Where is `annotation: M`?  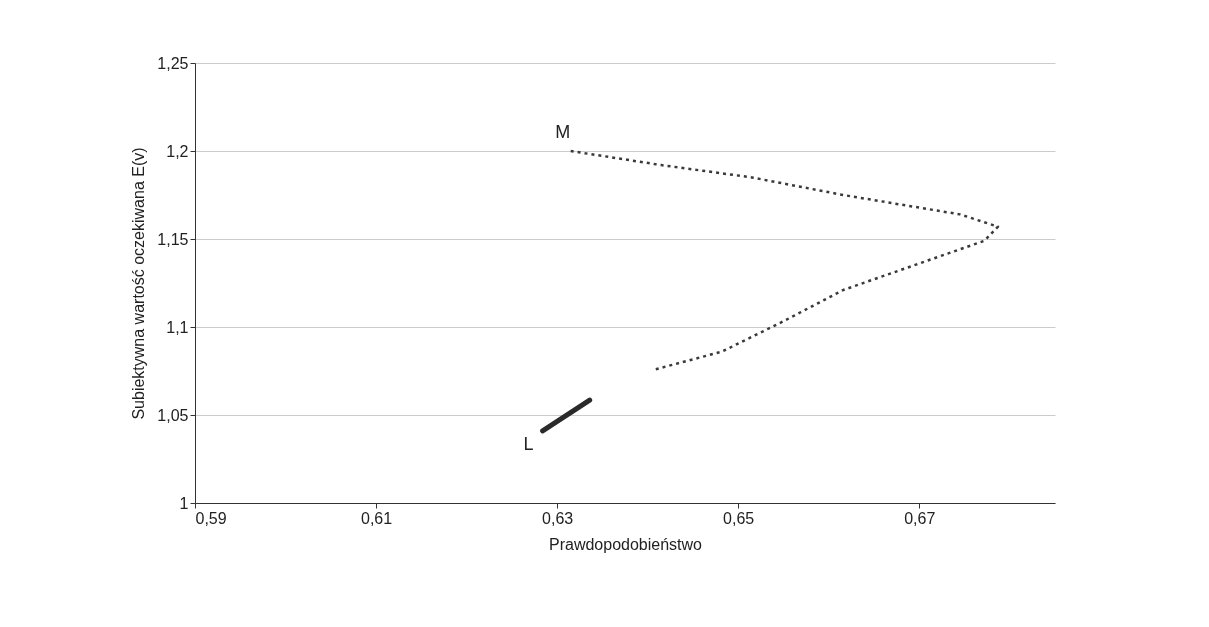
annotation: M is located at coordinates (563, 132).